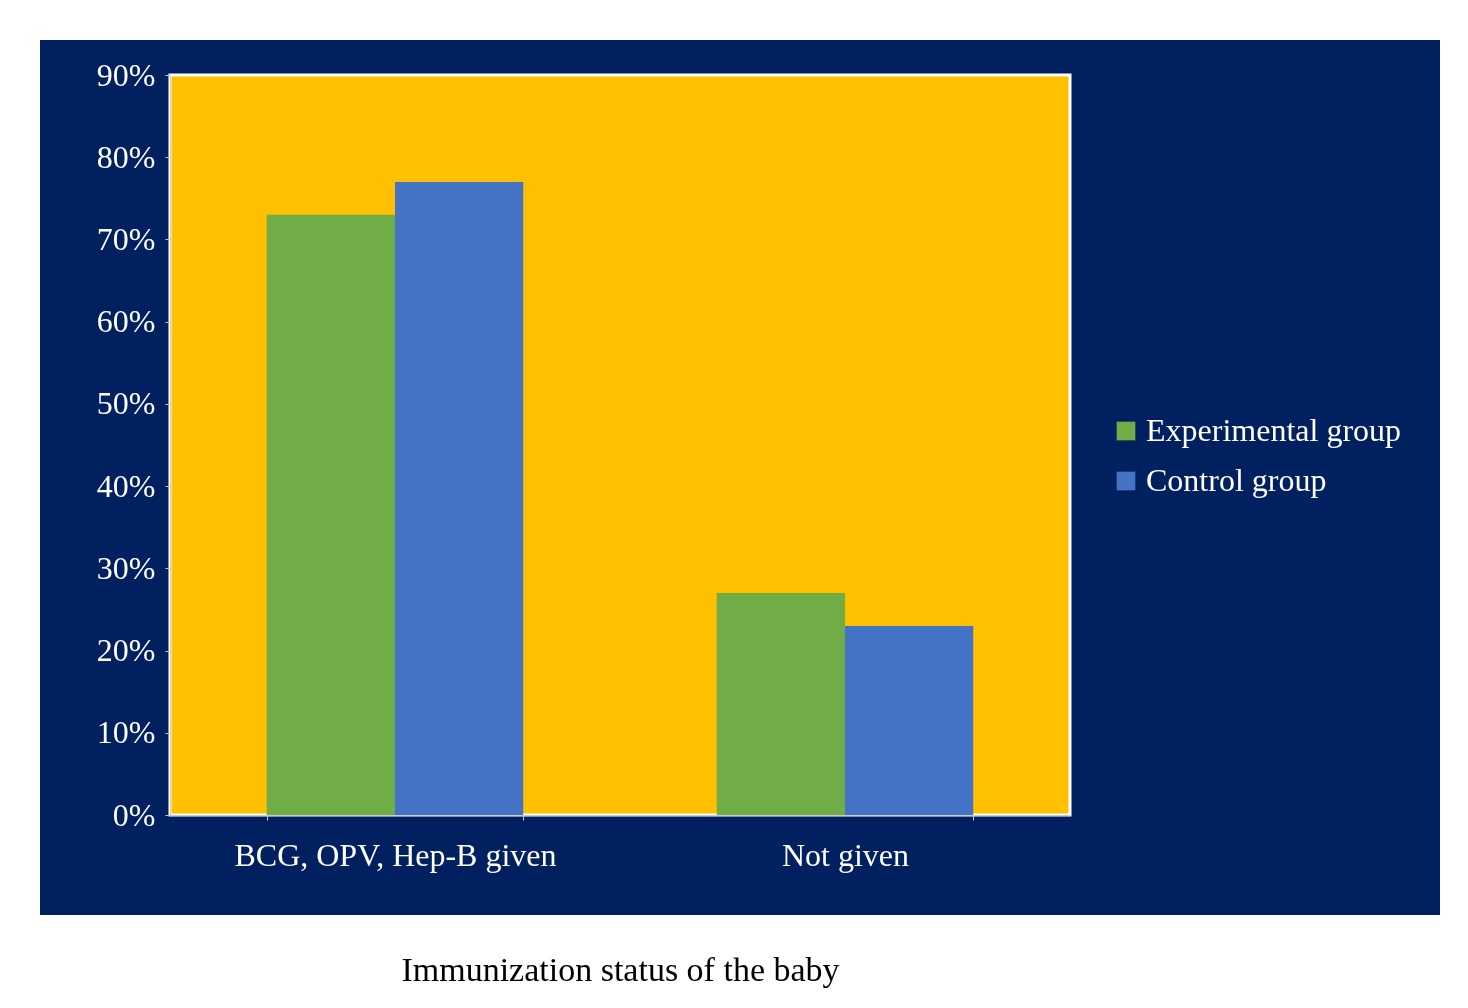 Image resolution: width=1468 pixels, height=1008 pixels. What do you see at coordinates (1274, 430) in the screenshot?
I see `legend-label: Experimental group` at bounding box center [1274, 430].